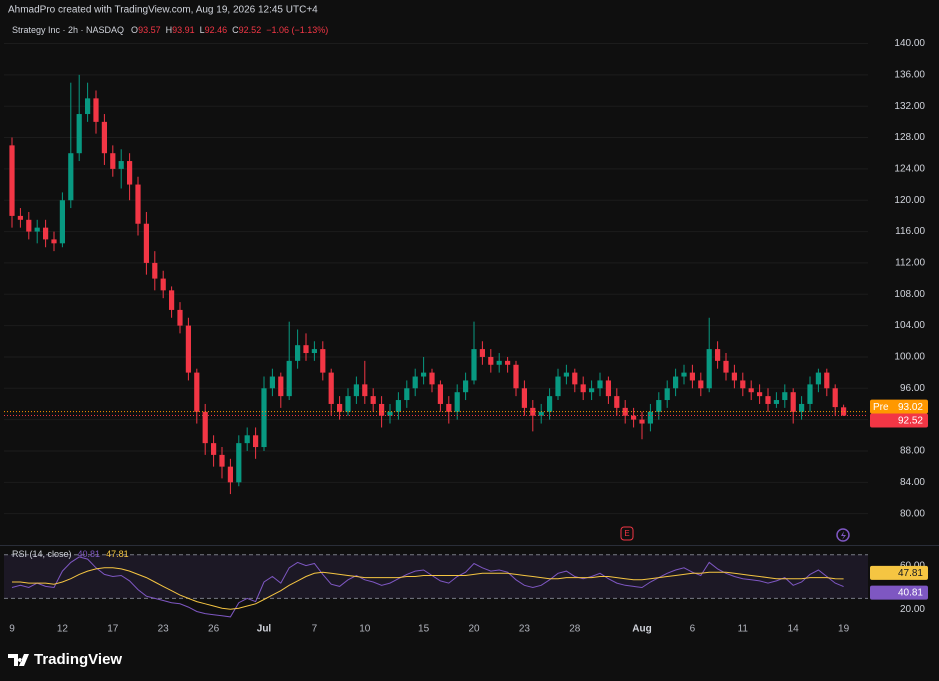  What do you see at coordinates (202, 30) in the screenshot?
I see `legend-prefix: L` at bounding box center [202, 30].